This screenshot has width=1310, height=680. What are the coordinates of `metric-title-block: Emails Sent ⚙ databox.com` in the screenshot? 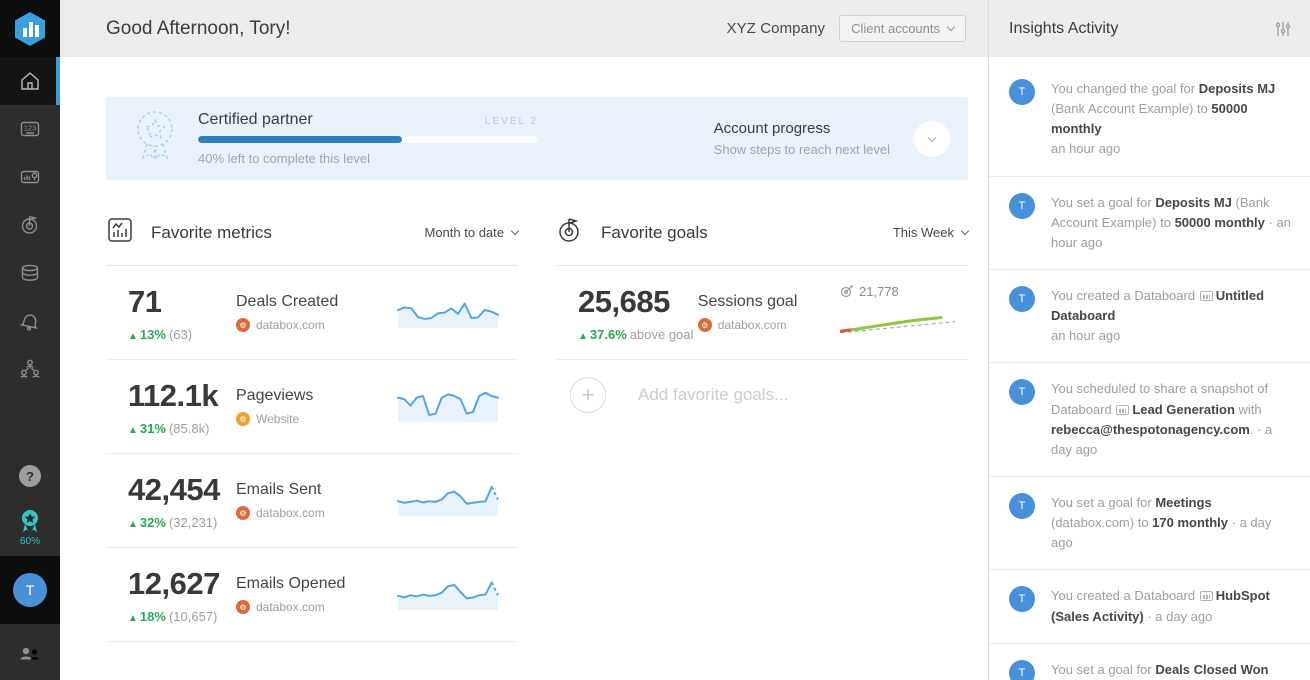 It's located at (312, 500).